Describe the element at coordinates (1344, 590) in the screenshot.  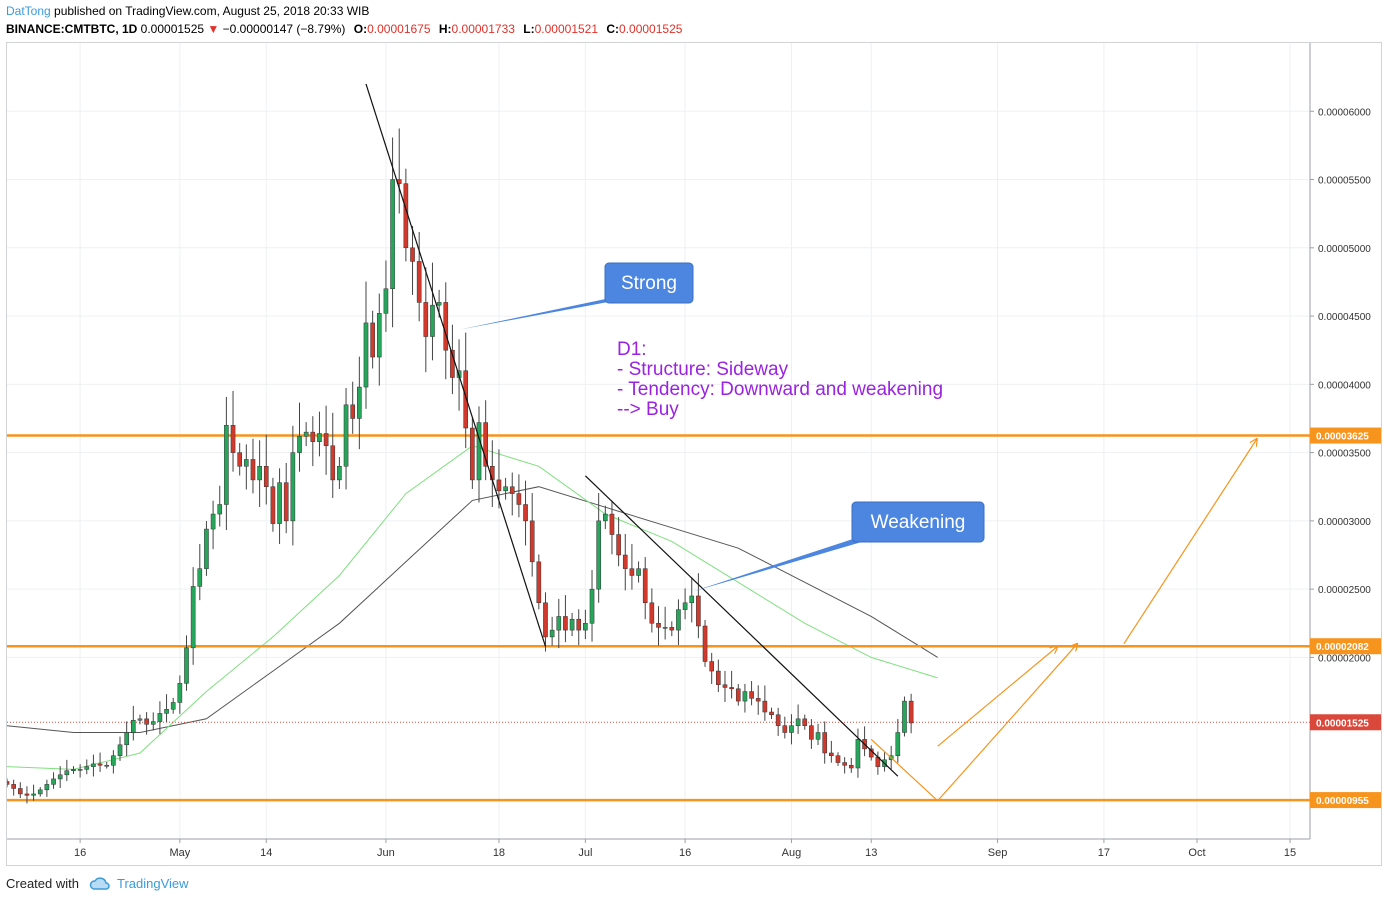
I see `price-tick-label: 0.00002500` at that location.